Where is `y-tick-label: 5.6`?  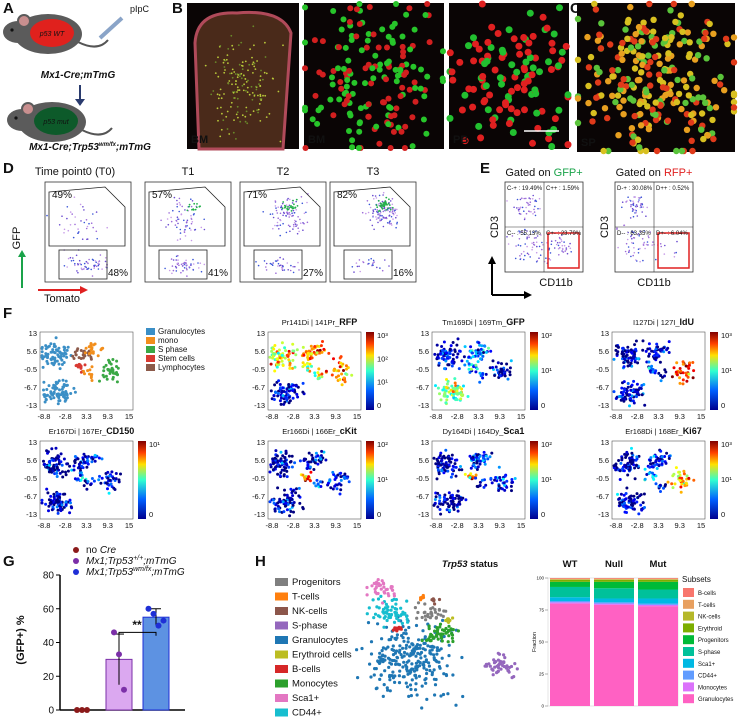
y-tick-label: 5.6 is located at coordinates (424, 351).